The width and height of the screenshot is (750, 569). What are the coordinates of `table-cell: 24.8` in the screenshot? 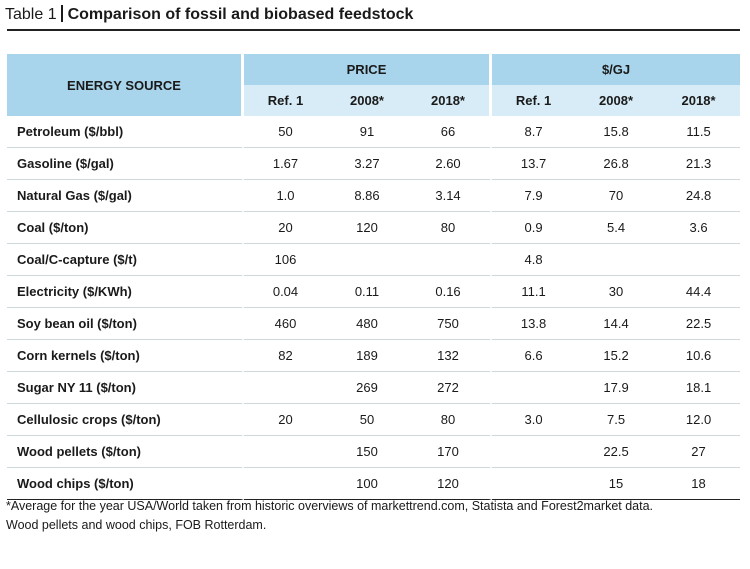 It's located at (699, 196).